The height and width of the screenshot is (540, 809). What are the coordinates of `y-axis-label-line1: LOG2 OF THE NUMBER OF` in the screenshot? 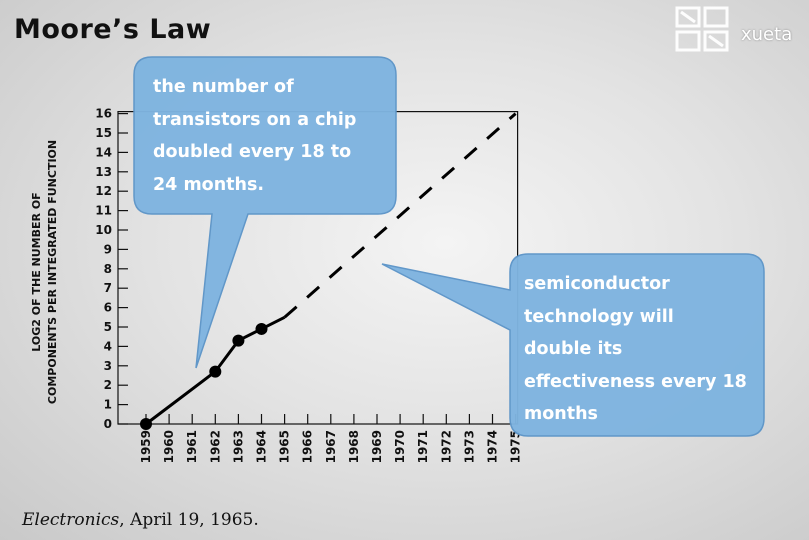 It's located at (36, 271).